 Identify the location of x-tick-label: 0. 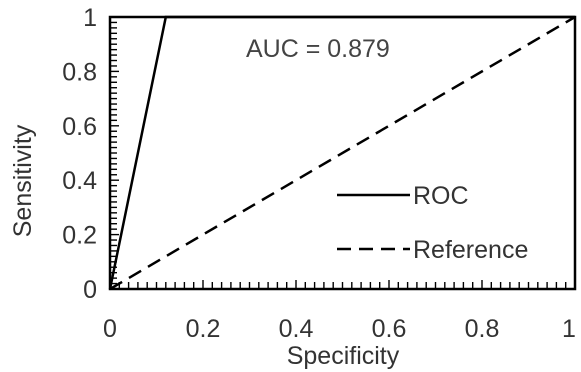
(110, 329).